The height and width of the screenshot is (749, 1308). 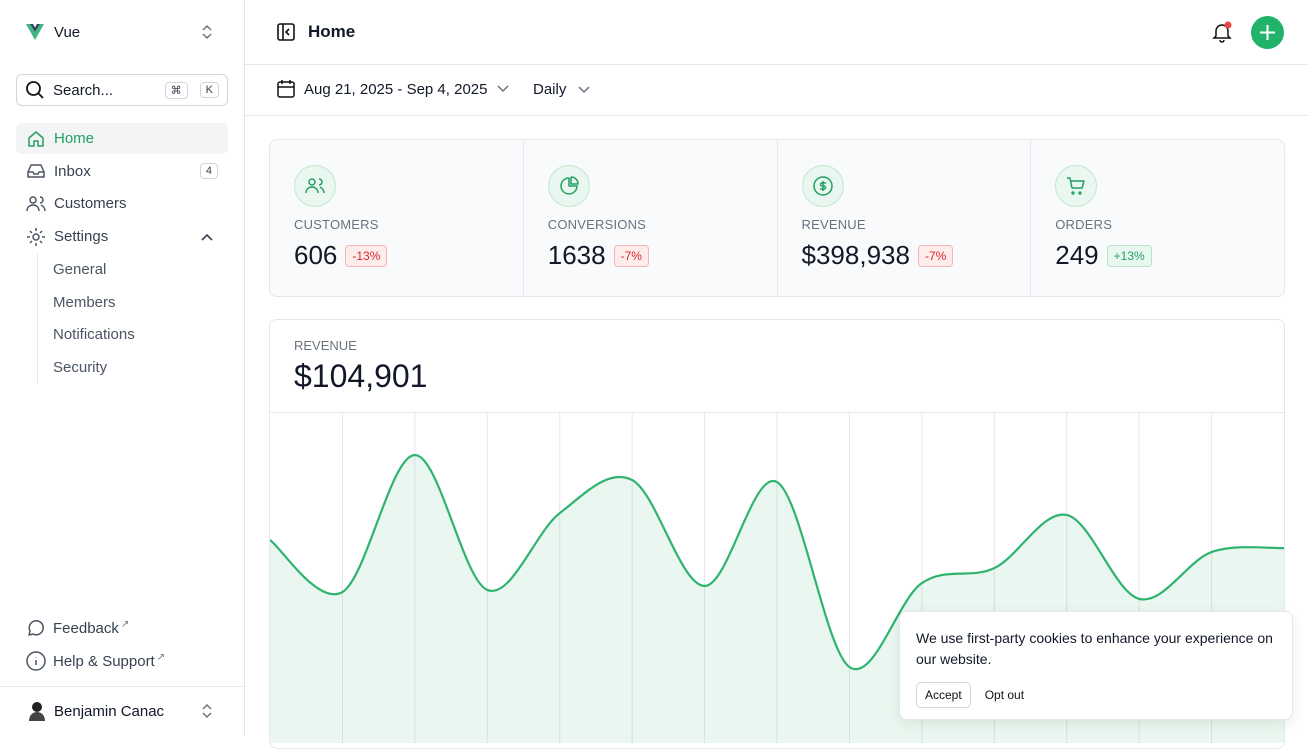 I want to click on add-button, so click(x=1267, y=32).